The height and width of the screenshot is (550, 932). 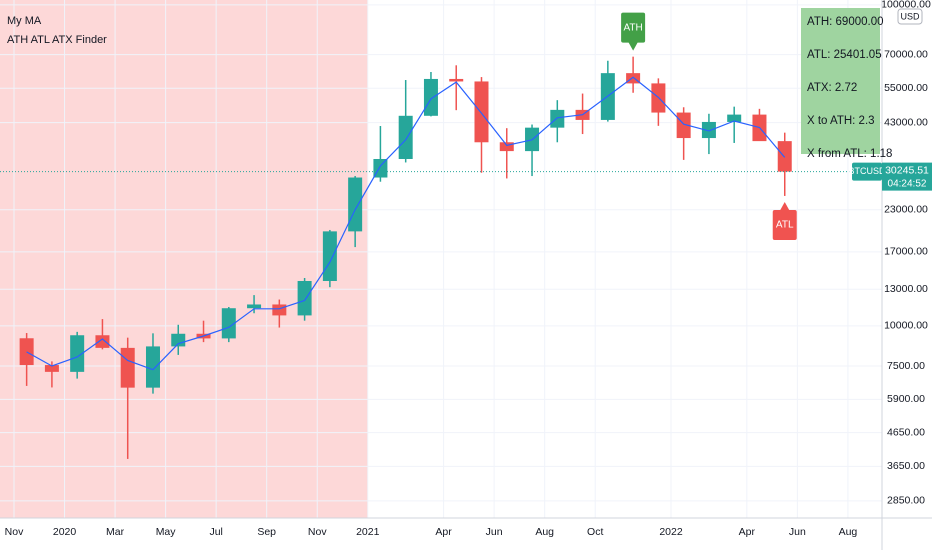 What do you see at coordinates (832, 88) in the screenshot?
I see `info-box-text: ATX: 2.72` at bounding box center [832, 88].